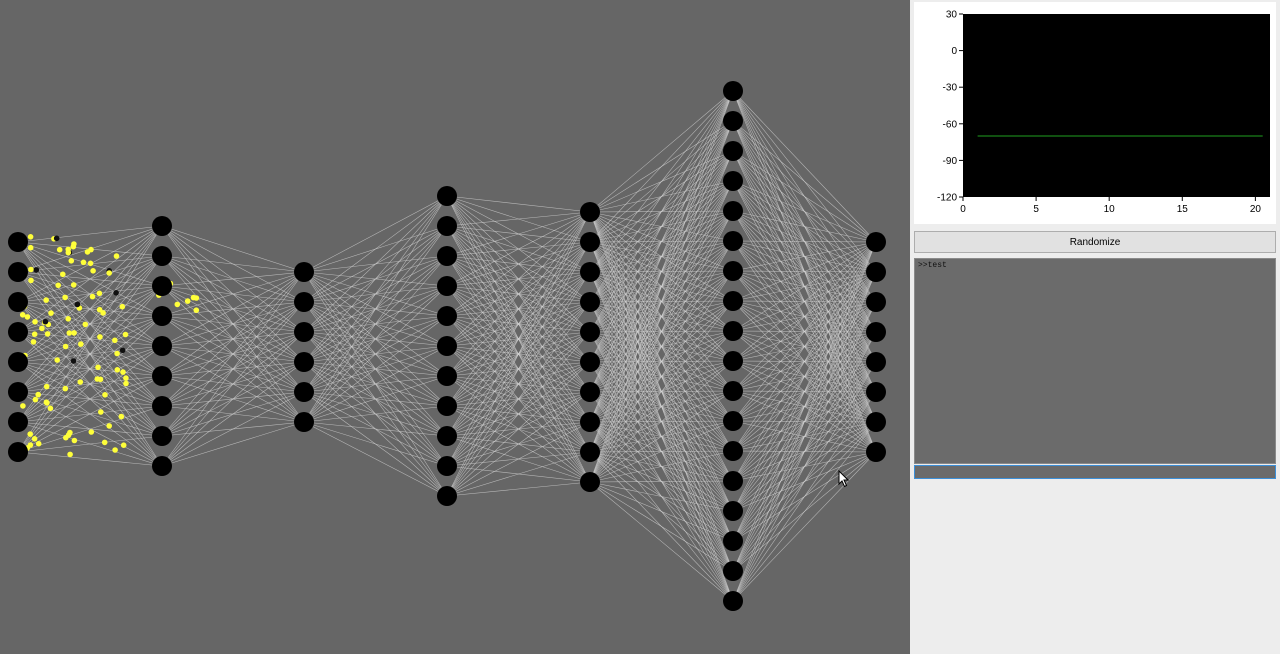 This screenshot has height=654, width=1280. What do you see at coordinates (1095, 113) in the screenshot?
I see `error-chart: 30 0 -30 -60 -90 -120 0 5 10 15 20` at bounding box center [1095, 113].